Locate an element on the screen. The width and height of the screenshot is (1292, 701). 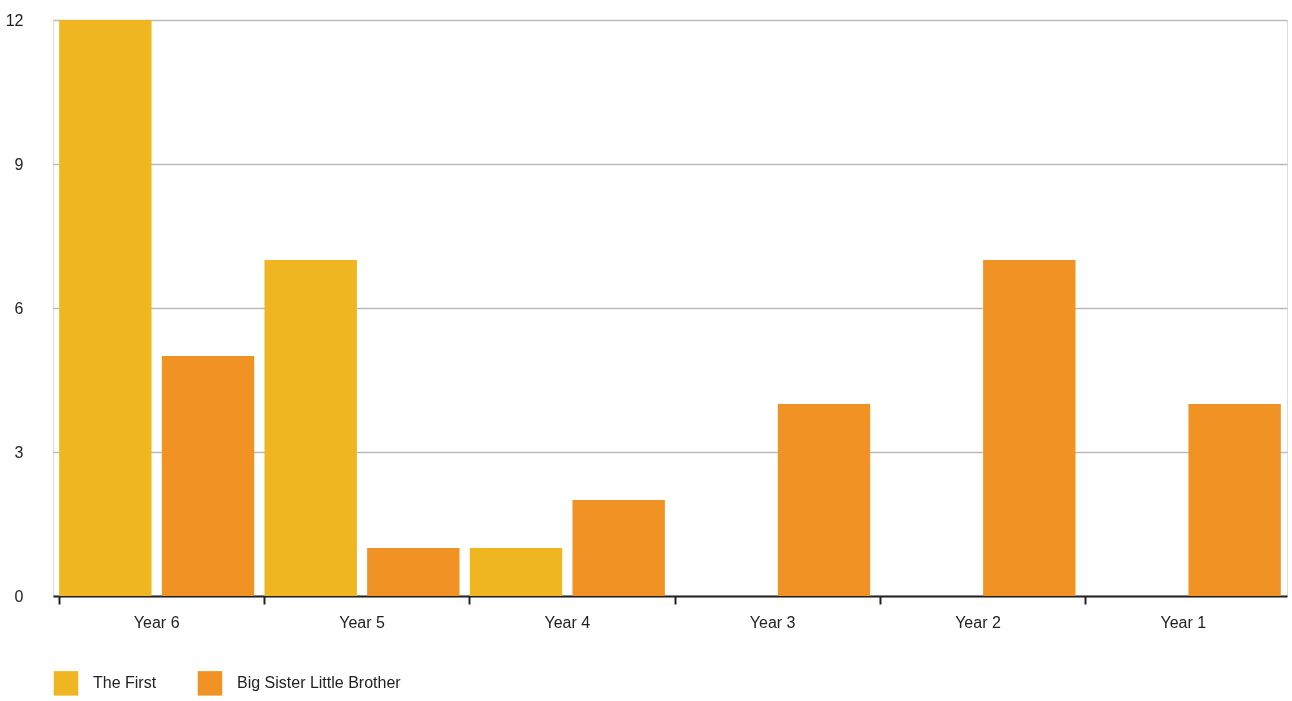
x-tick-label: Year 4 is located at coordinates (567, 622).